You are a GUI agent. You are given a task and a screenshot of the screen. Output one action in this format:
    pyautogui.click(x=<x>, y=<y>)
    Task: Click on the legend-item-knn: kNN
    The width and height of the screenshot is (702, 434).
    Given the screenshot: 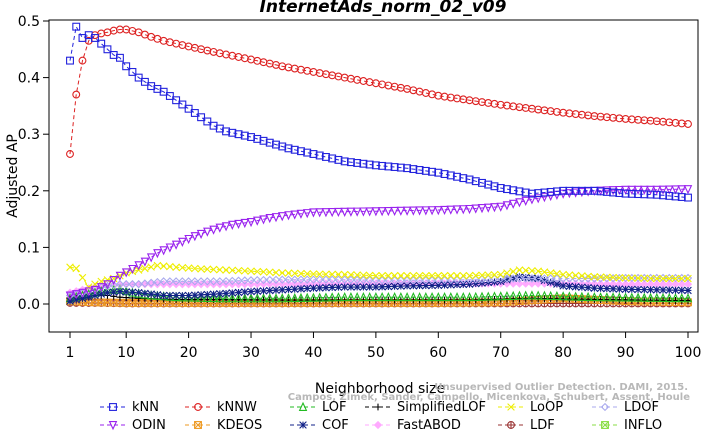 What is the action you would take?
    pyautogui.click(x=129, y=407)
    